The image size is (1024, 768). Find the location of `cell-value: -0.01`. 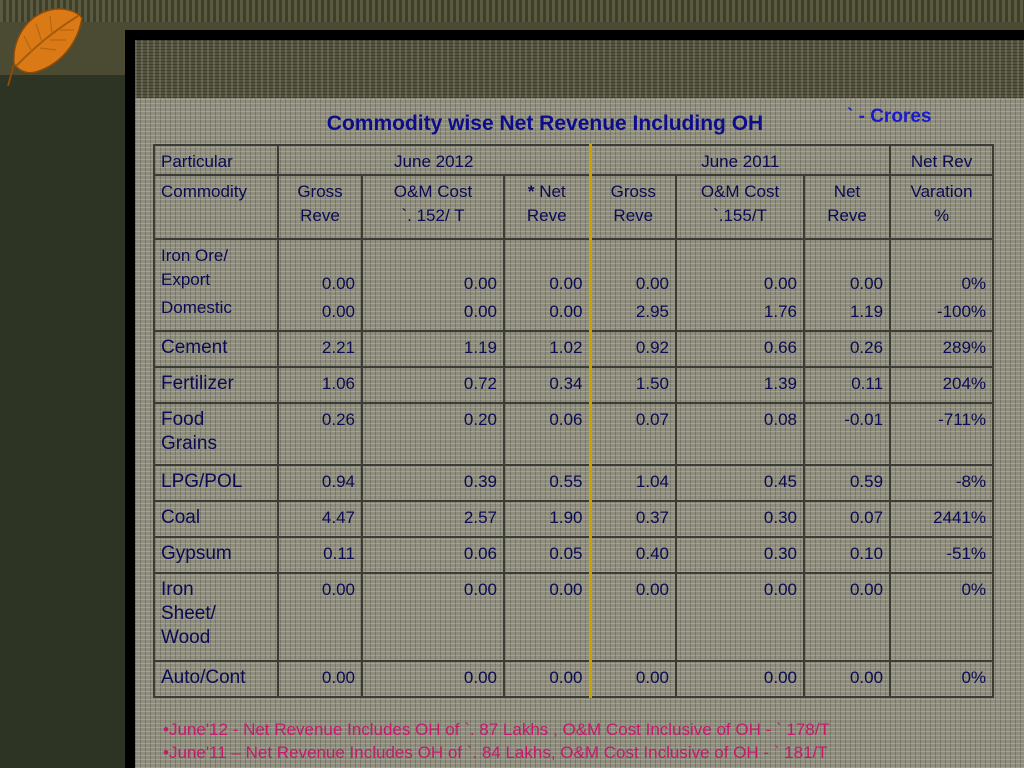

cell-value: -0.01 is located at coordinates (847, 434).